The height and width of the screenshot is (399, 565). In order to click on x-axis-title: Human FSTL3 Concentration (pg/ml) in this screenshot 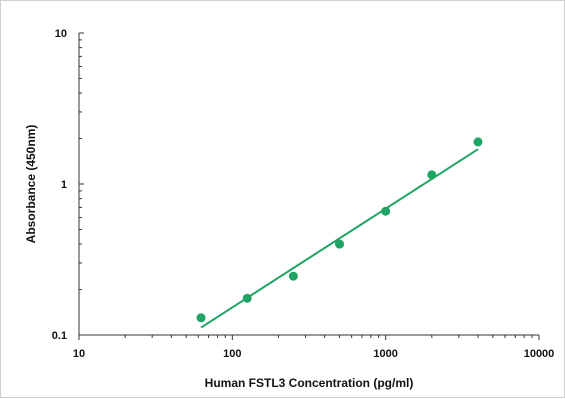, I will do `click(309, 383)`.